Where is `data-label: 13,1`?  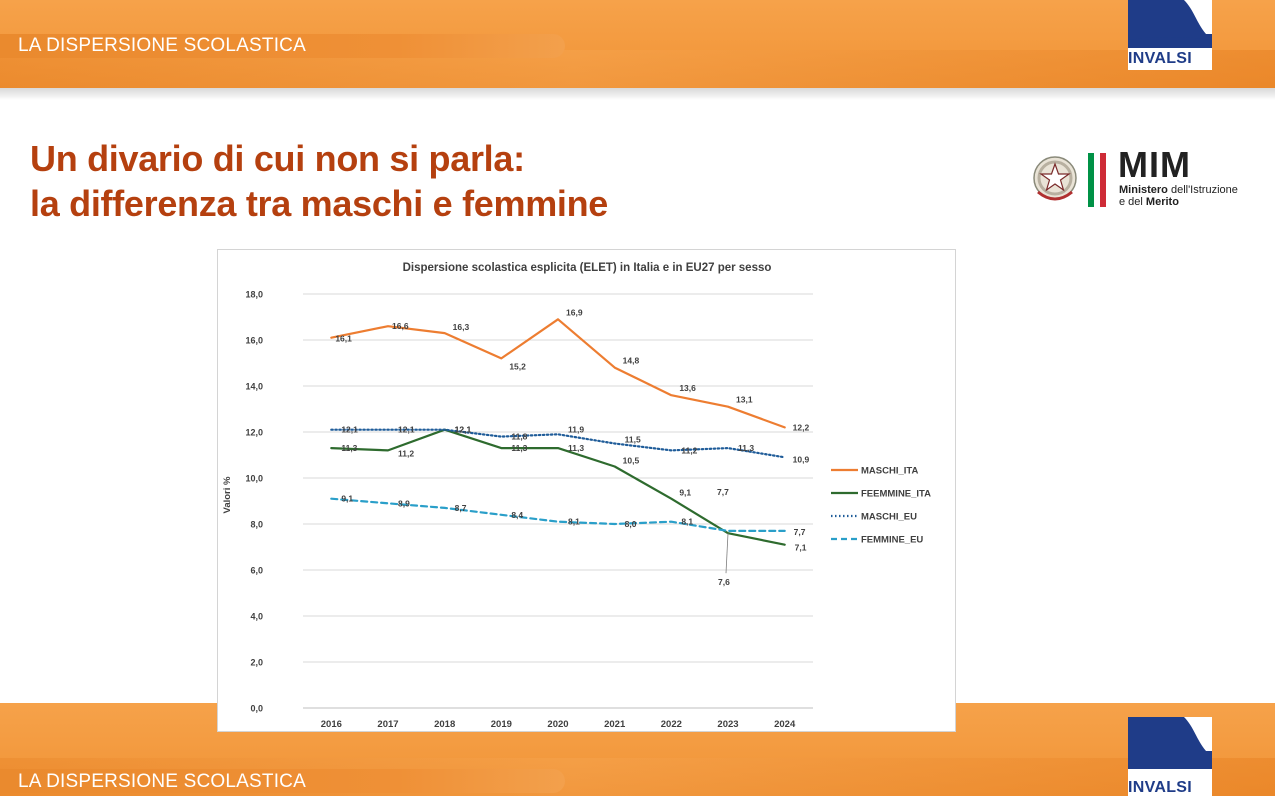 data-label: 13,1 is located at coordinates (744, 400).